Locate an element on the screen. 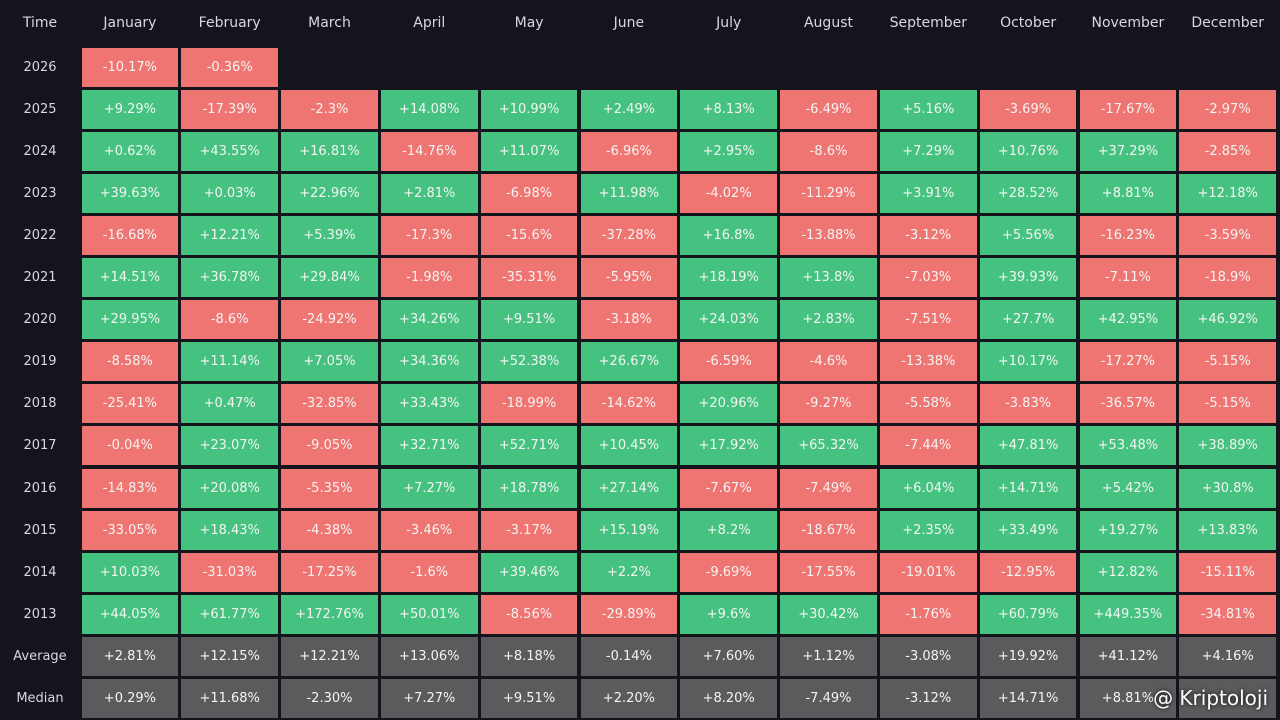 Image resolution: width=1280 pixels, height=720 pixels. month-header: December is located at coordinates (1227, 23).